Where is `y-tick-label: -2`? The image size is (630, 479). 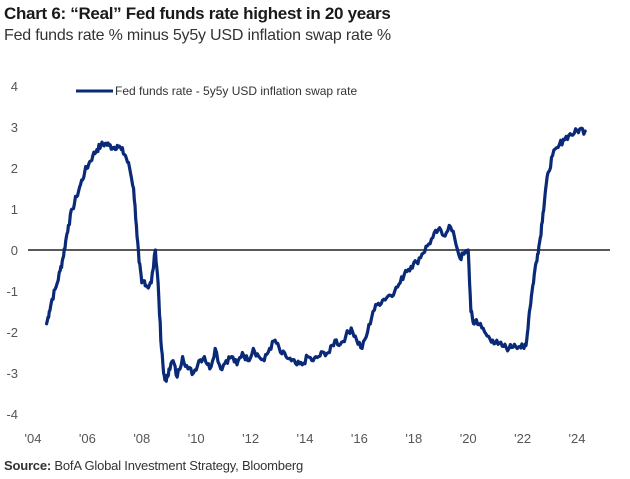
y-tick-label: -2 is located at coordinates (12, 332).